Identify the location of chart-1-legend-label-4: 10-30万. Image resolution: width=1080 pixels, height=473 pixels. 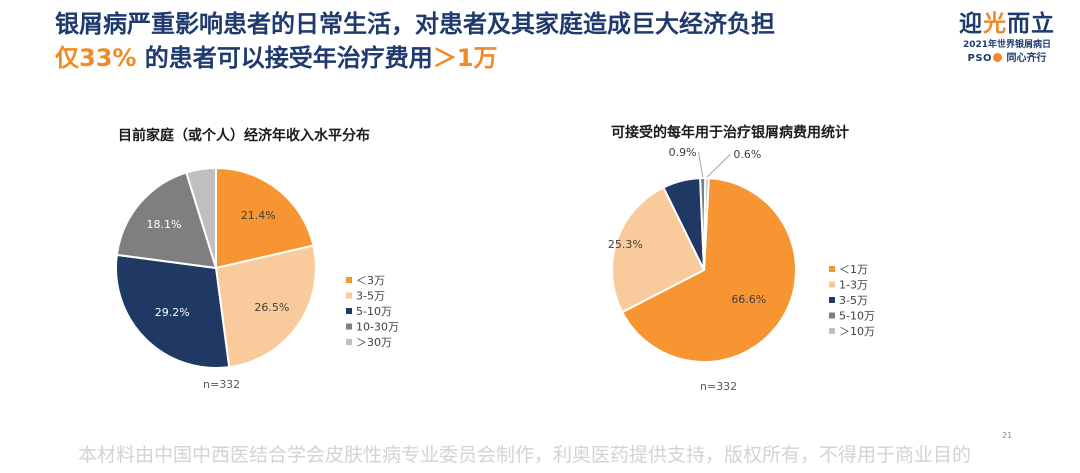
(377, 327).